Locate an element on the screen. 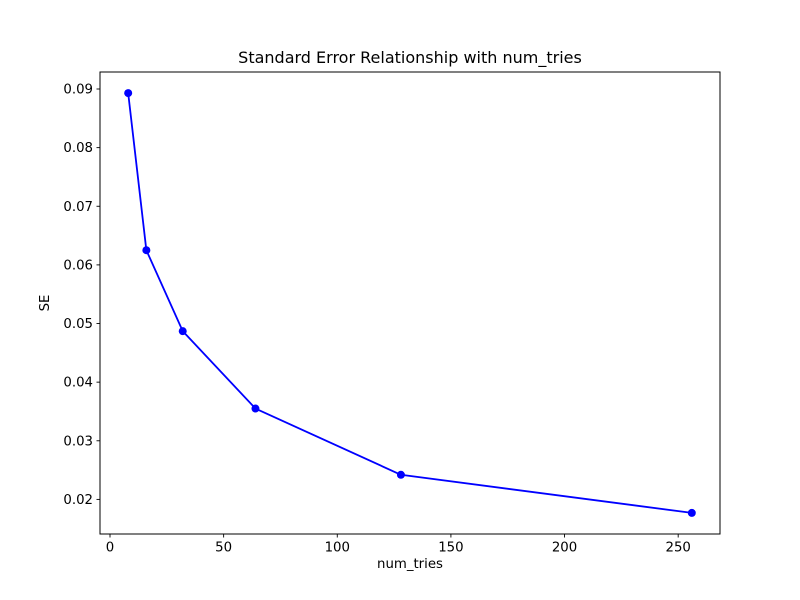  y-tick-label: 0.03 is located at coordinates (78, 441).